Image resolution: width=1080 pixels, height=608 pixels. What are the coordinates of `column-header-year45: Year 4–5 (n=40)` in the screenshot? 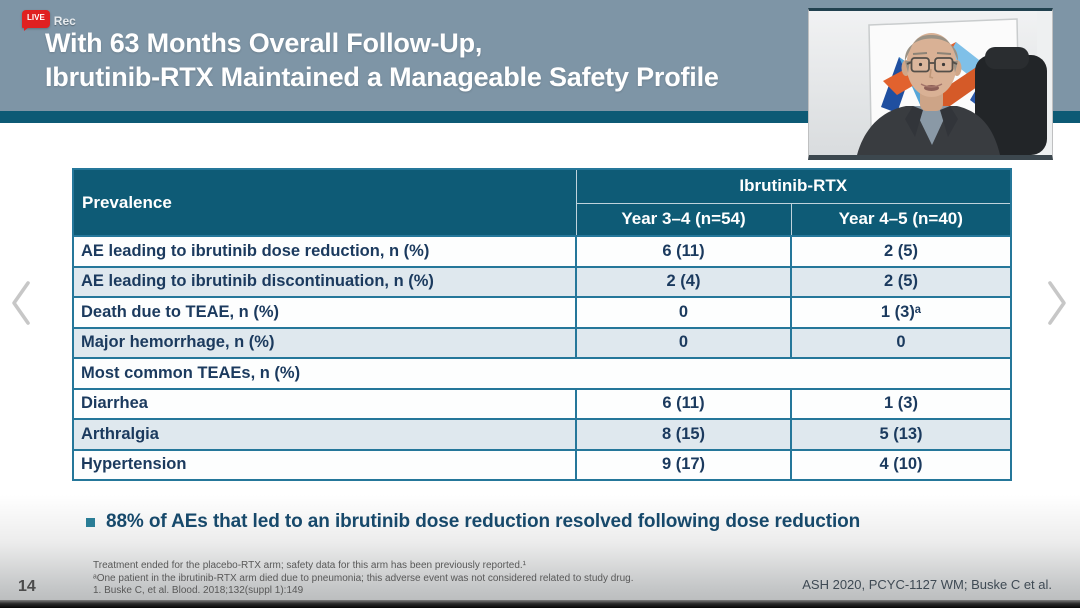 It's located at (901, 219).